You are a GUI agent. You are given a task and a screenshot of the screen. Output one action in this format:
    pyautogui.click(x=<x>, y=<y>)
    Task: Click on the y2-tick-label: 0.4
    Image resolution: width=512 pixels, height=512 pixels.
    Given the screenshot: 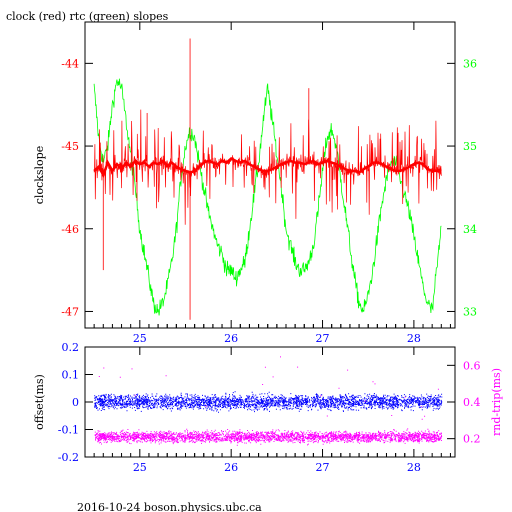 What is the action you would take?
    pyautogui.click(x=472, y=402)
    